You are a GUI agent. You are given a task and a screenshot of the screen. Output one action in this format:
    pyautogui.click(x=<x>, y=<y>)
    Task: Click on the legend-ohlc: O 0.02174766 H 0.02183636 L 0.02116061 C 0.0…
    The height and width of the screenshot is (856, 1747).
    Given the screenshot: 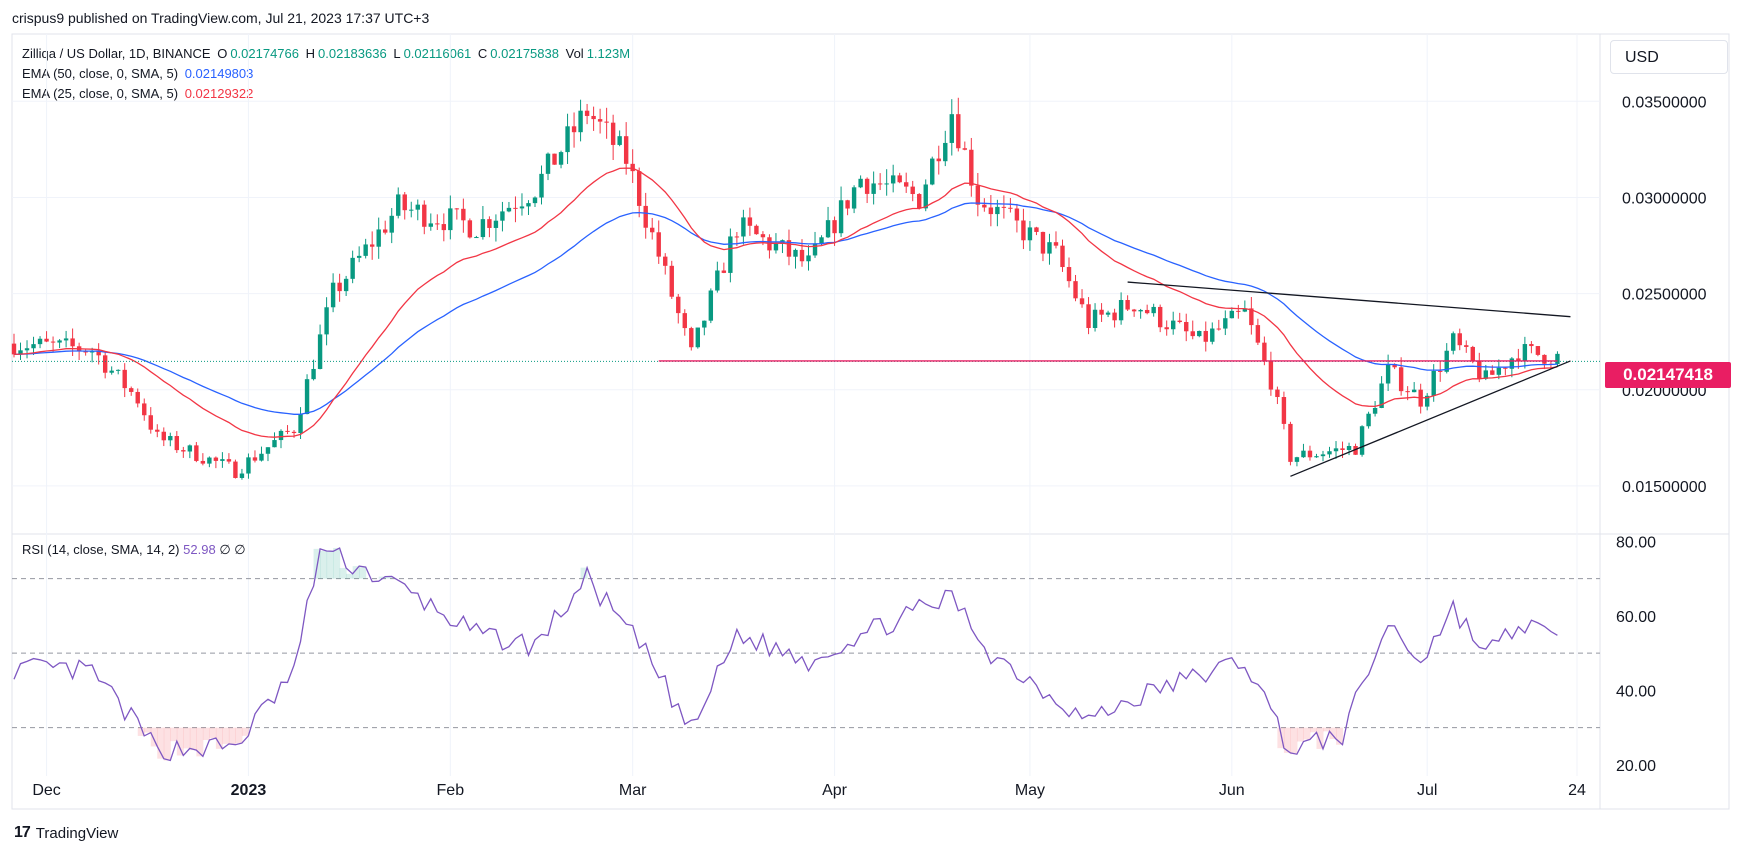 What is the action you would take?
    pyautogui.click(x=425, y=53)
    